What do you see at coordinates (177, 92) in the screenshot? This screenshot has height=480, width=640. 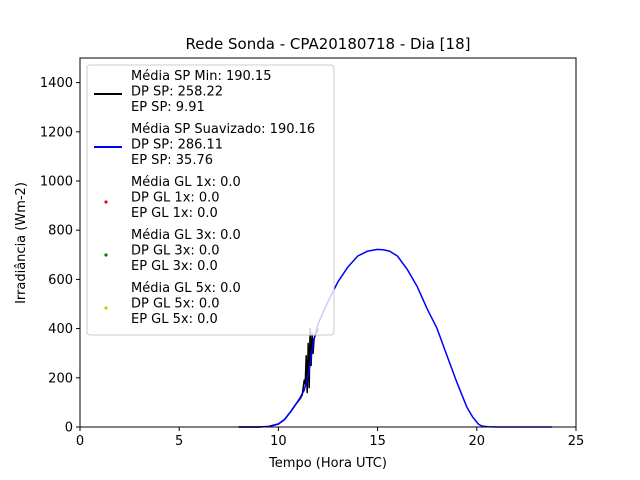 I see `legend-label-0: DP SP: 258.22` at bounding box center [177, 92].